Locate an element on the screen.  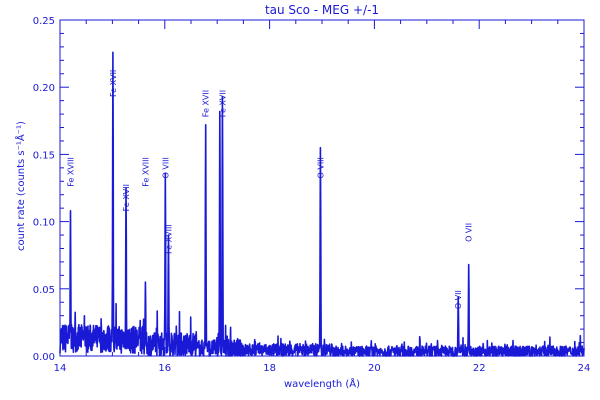
y-tick-label: 0.20 is located at coordinates (44, 88).